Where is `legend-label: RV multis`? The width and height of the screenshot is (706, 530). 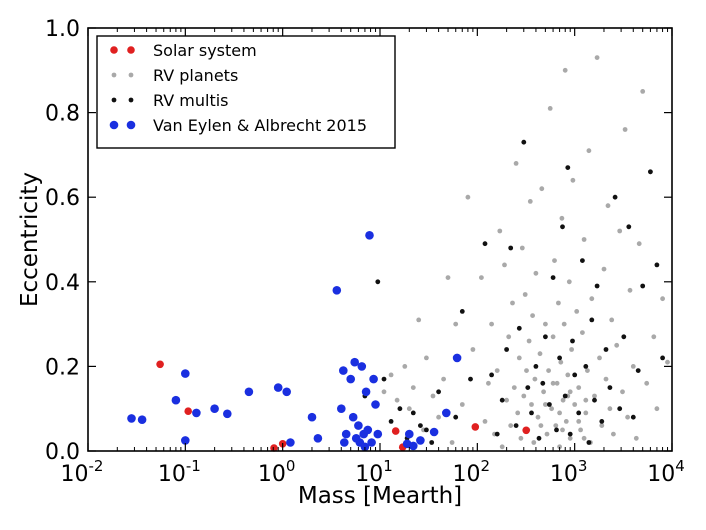 legend-label: RV multis is located at coordinates (191, 100).